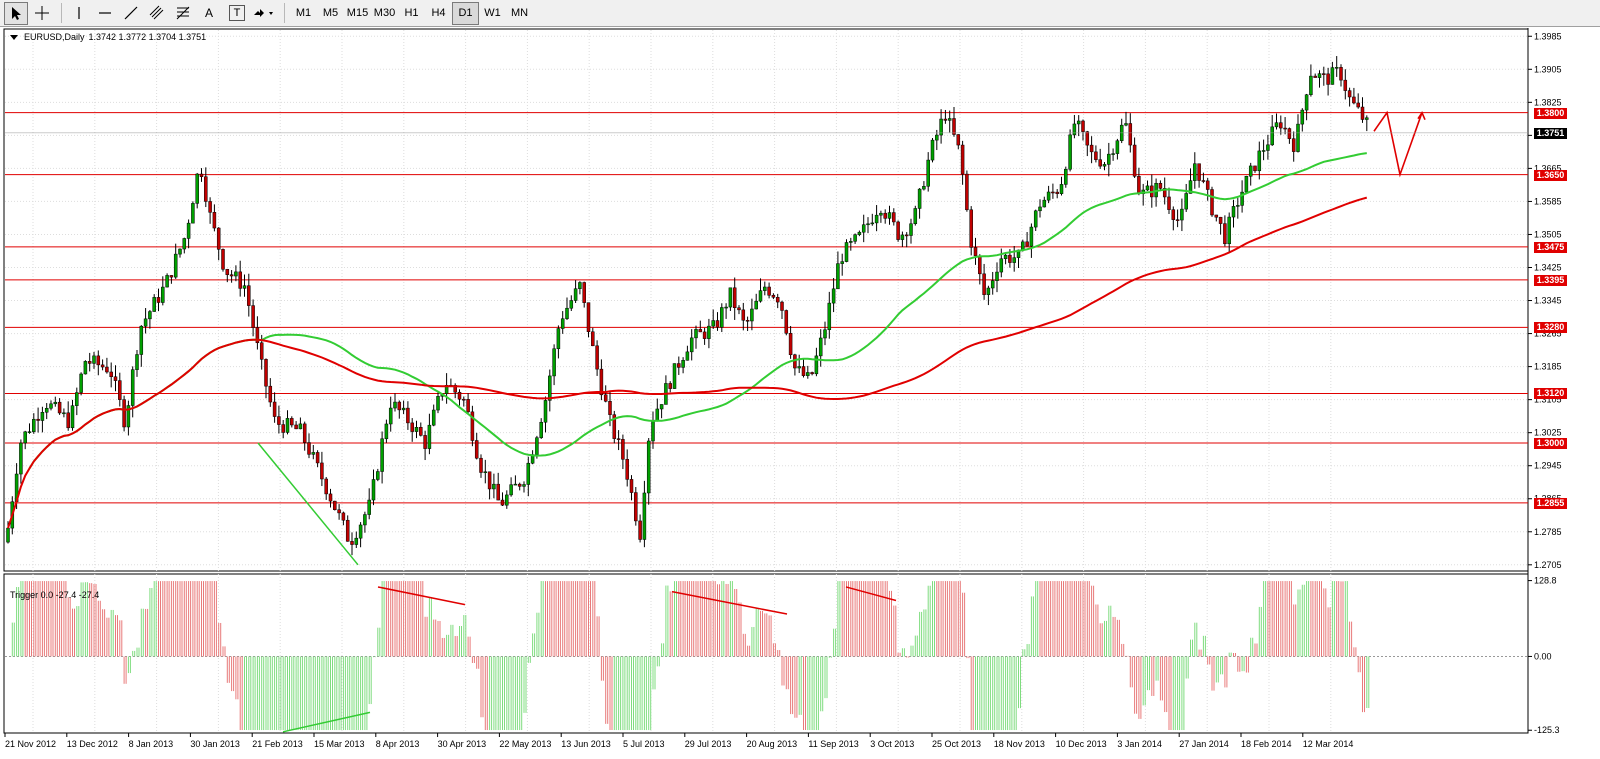  I want to click on chart-symbol: EURUSD,Daily, so click(54, 37).